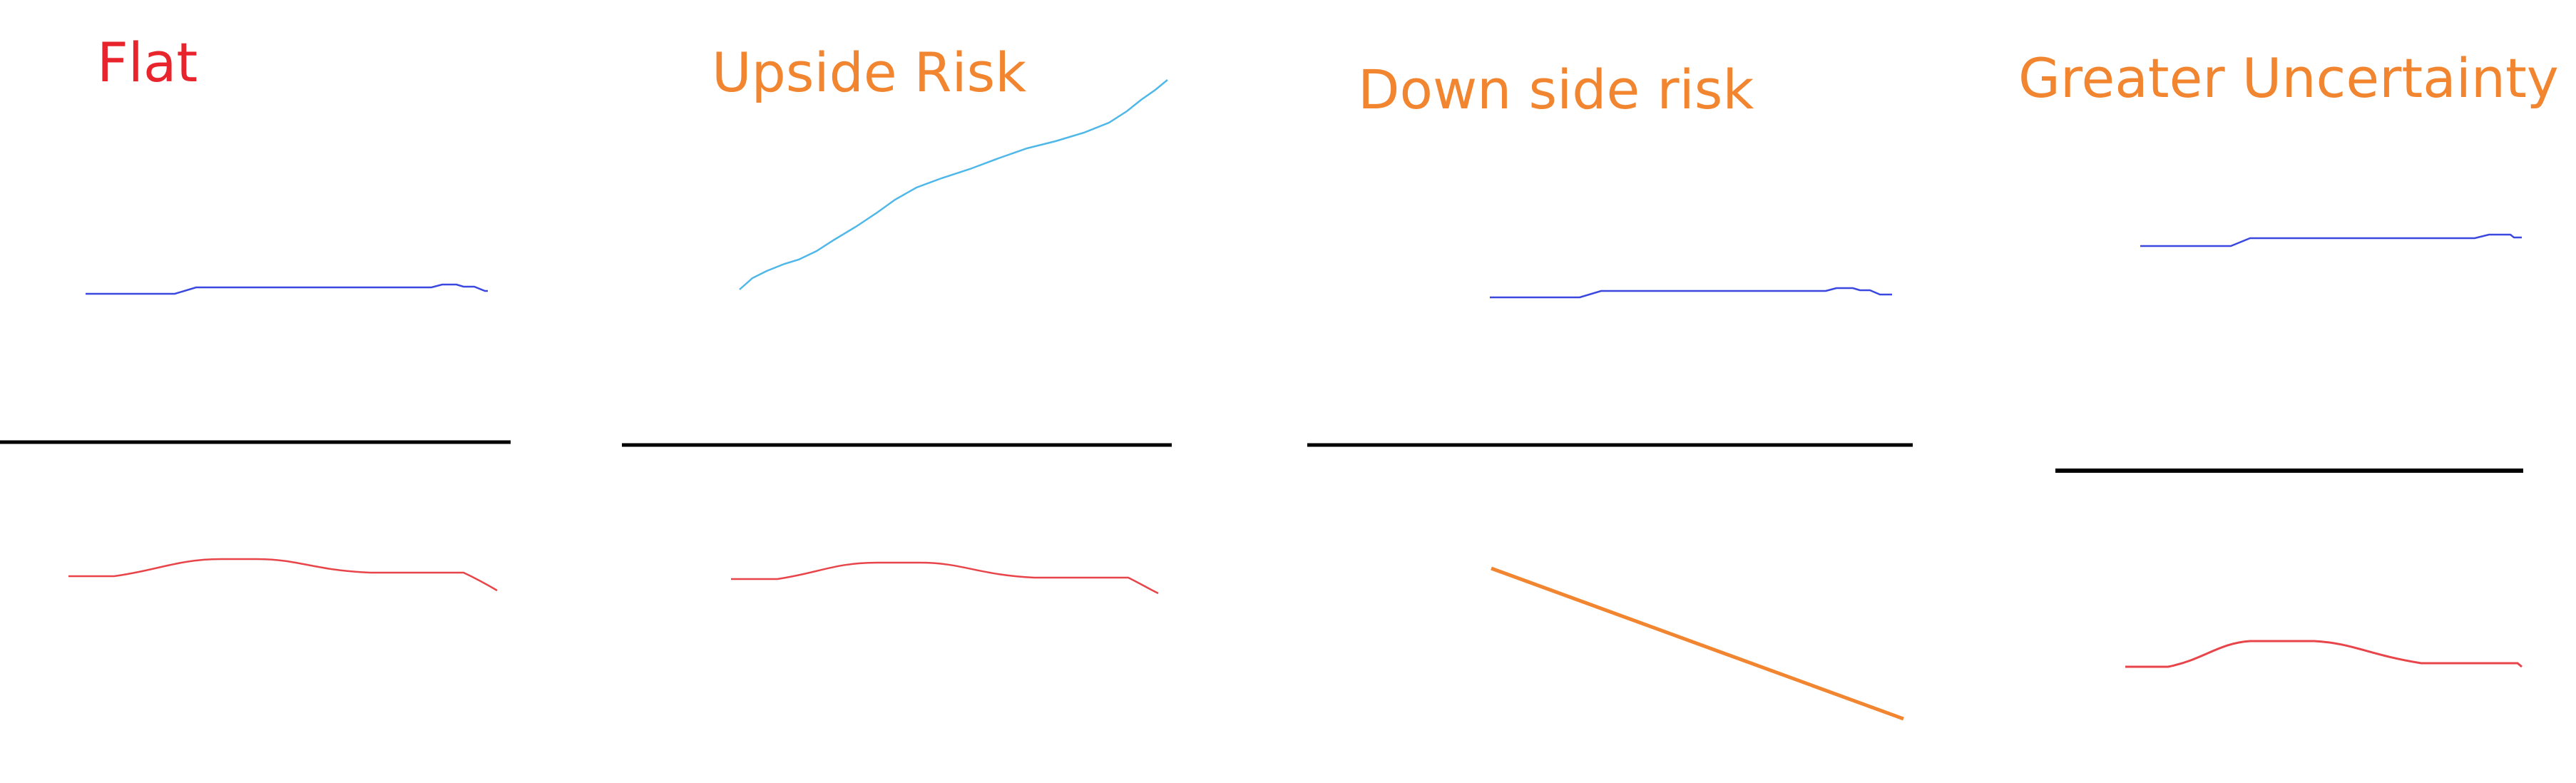  What do you see at coordinates (2331, 240) in the screenshot?
I see `greater-upper-line` at bounding box center [2331, 240].